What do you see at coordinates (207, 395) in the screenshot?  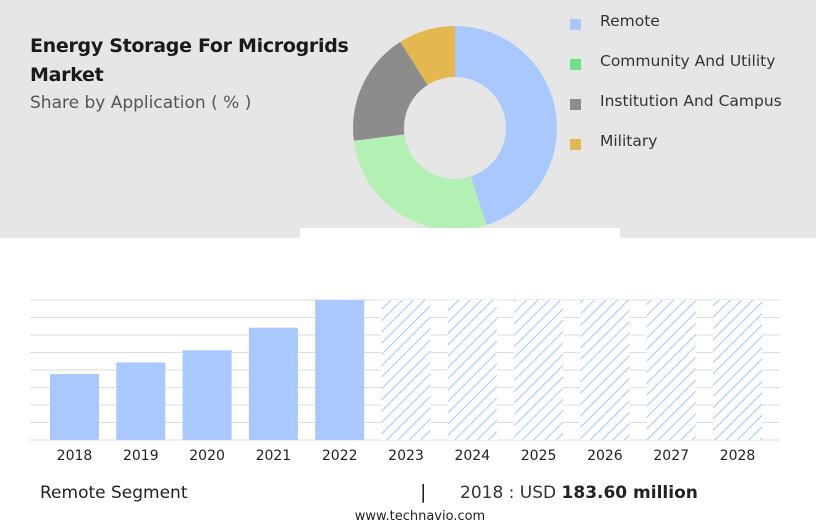 I see `bar-2020` at bounding box center [207, 395].